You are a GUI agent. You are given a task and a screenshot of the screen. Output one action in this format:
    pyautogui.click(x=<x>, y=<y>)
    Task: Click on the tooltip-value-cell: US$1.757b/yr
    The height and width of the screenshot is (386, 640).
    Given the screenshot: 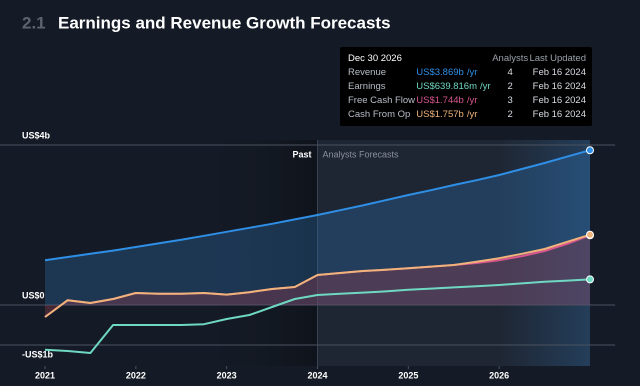 What is the action you would take?
    pyautogui.click(x=454, y=114)
    